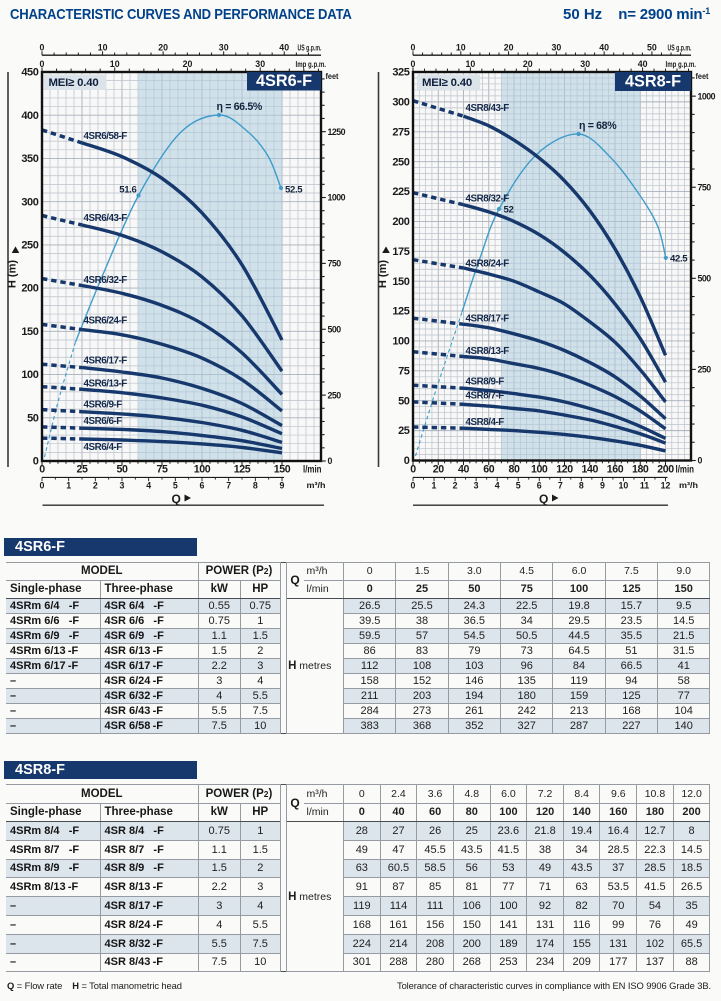  I want to click on svg-text: 140, so click(590, 470).